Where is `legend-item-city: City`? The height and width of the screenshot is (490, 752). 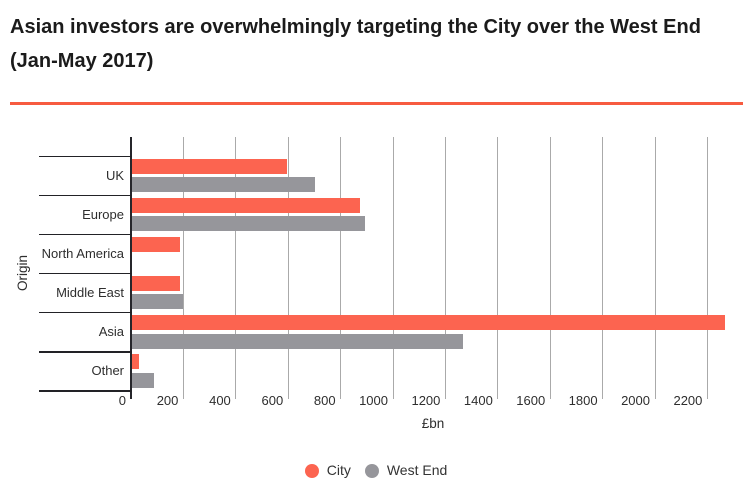 legend-item-city: City is located at coordinates (327, 470).